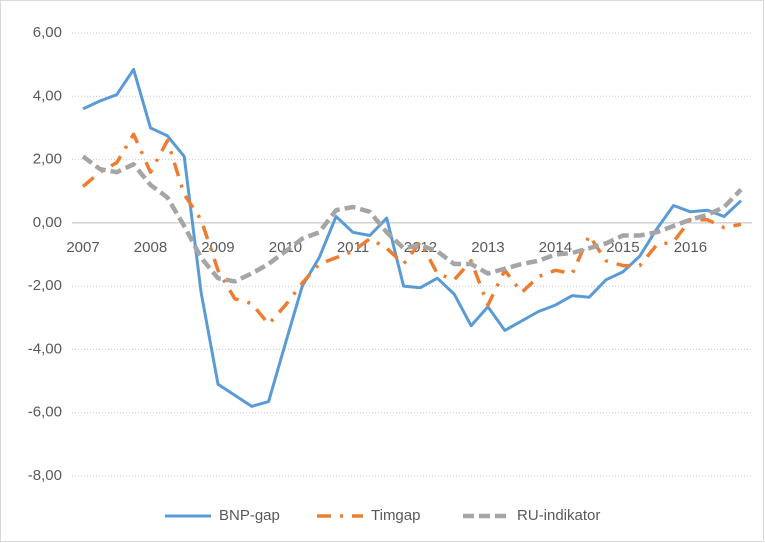 The width and height of the screenshot is (765, 543). What do you see at coordinates (150, 247) in the screenshot?
I see `x-tick-label: 2008` at bounding box center [150, 247].